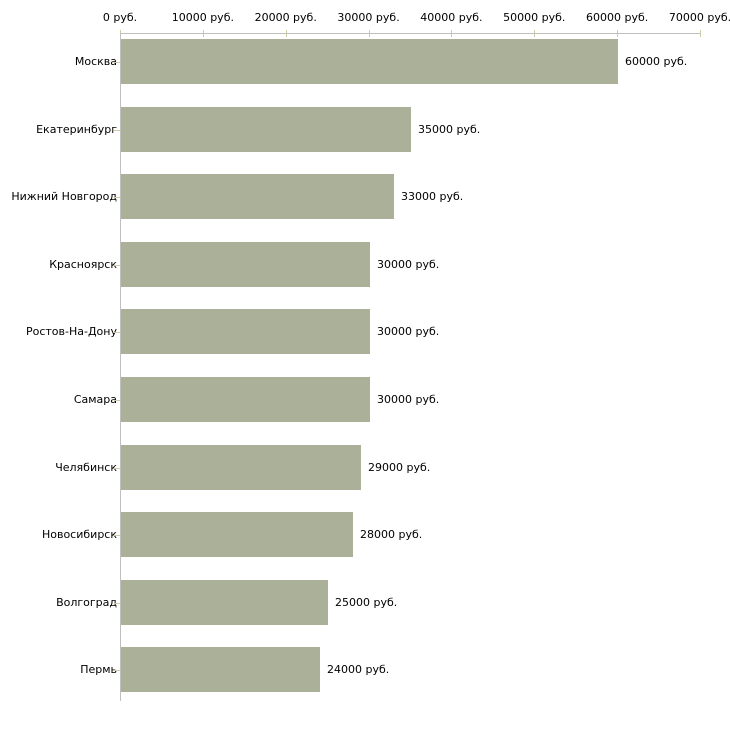 The image size is (730, 730). I want to click on category-label: Новосибирск, so click(79, 534).